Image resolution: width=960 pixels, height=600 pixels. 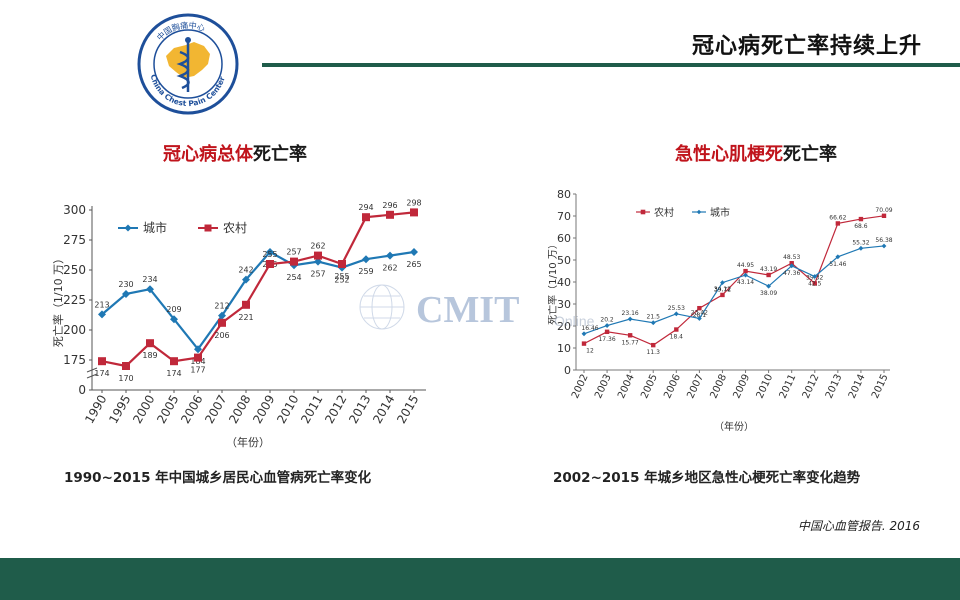 What do you see at coordinates (188, 64) in the screenshot?
I see `china-chest-pain-center-logo: 中国胸痛中心 China Chest Pain Center` at bounding box center [188, 64].